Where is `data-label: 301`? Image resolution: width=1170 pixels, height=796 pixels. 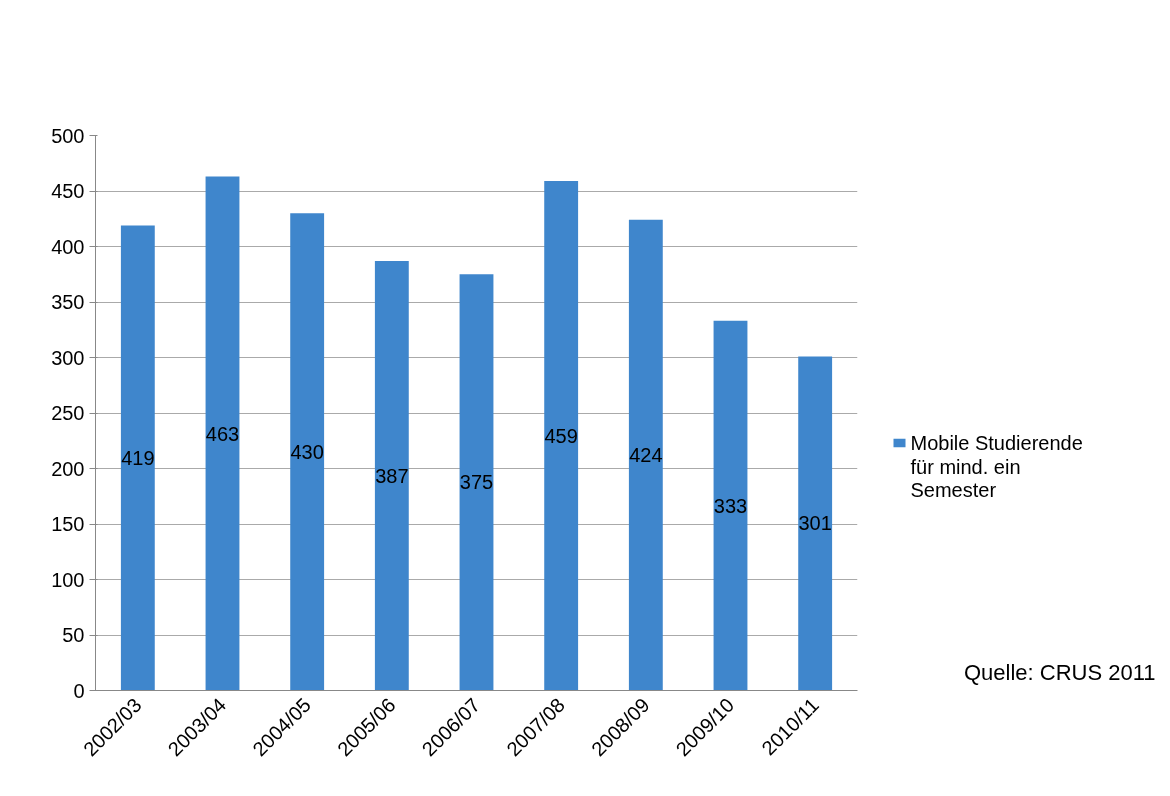 data-label: 301 is located at coordinates (815, 523).